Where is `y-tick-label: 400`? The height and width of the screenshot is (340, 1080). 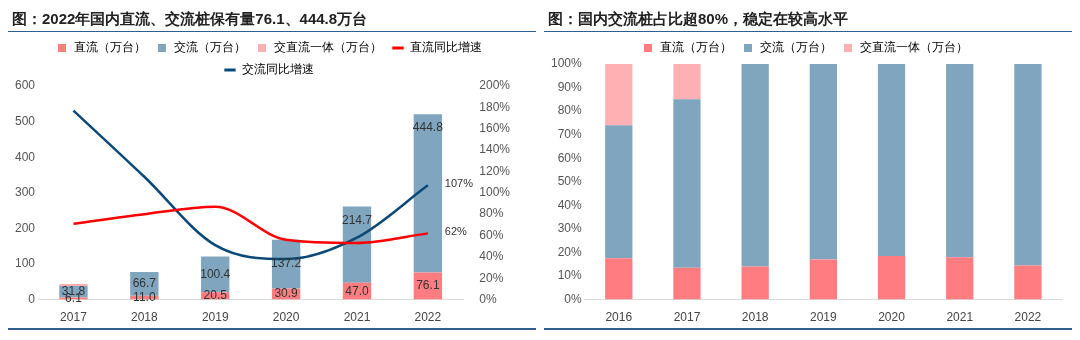
y-tick-label: 400 is located at coordinates (25, 156).